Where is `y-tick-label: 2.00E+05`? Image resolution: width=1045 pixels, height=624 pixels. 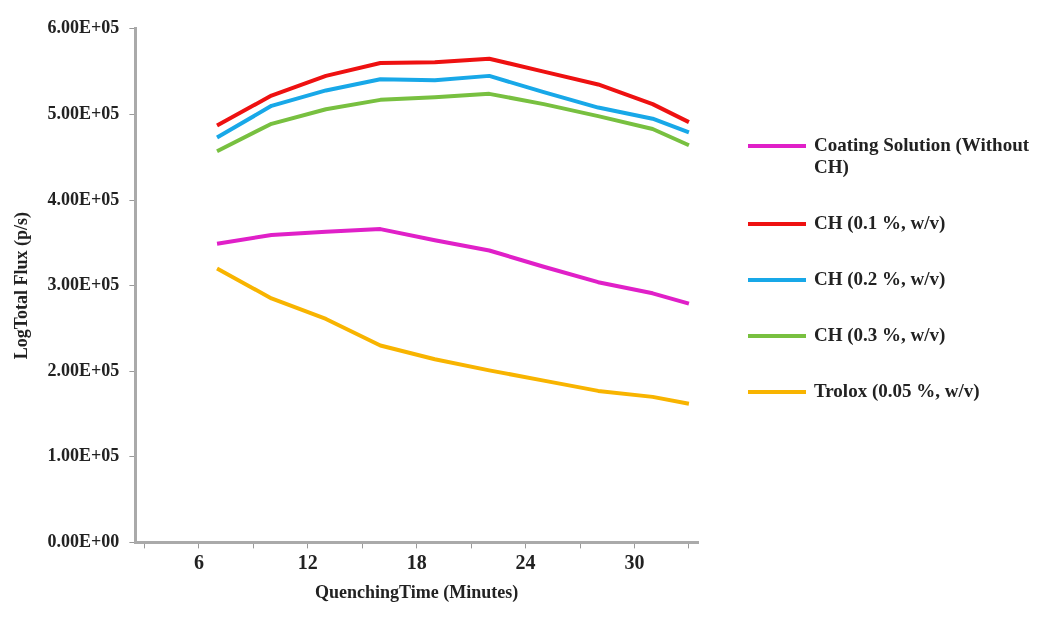 y-tick-label: 2.00E+05 is located at coordinates (83, 369).